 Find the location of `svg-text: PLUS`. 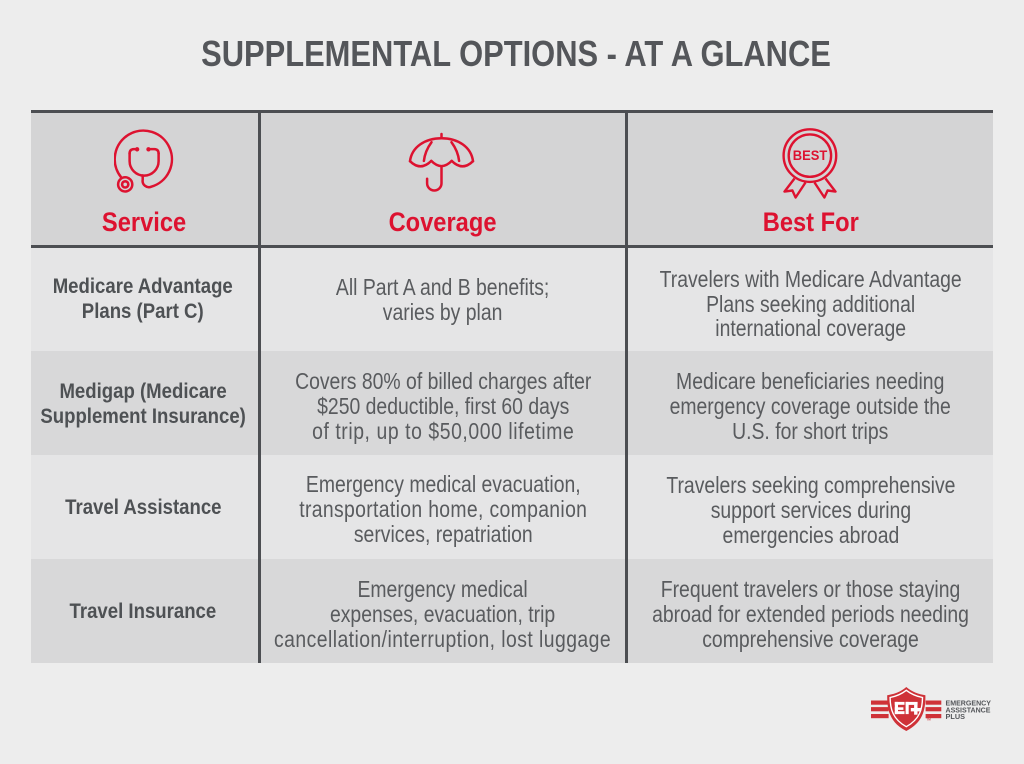

svg-text: PLUS is located at coordinates (956, 716).